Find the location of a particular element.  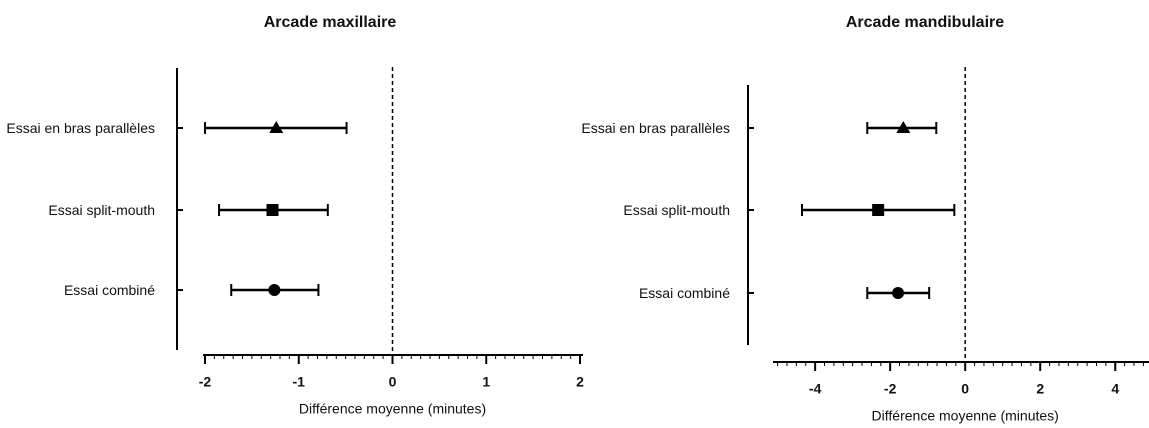

x-tick-label: 1 is located at coordinates (486, 382).